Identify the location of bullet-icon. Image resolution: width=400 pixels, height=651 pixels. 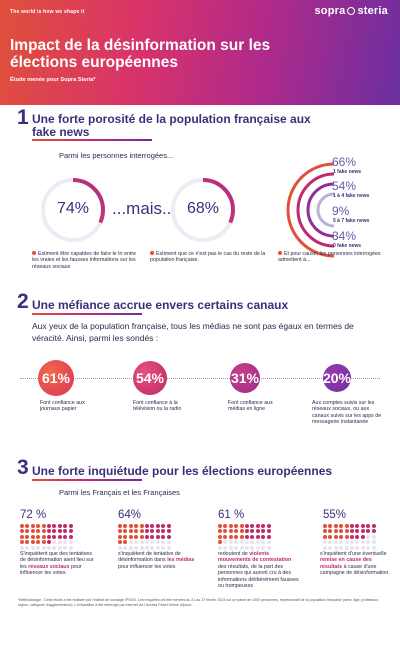
(280, 253).